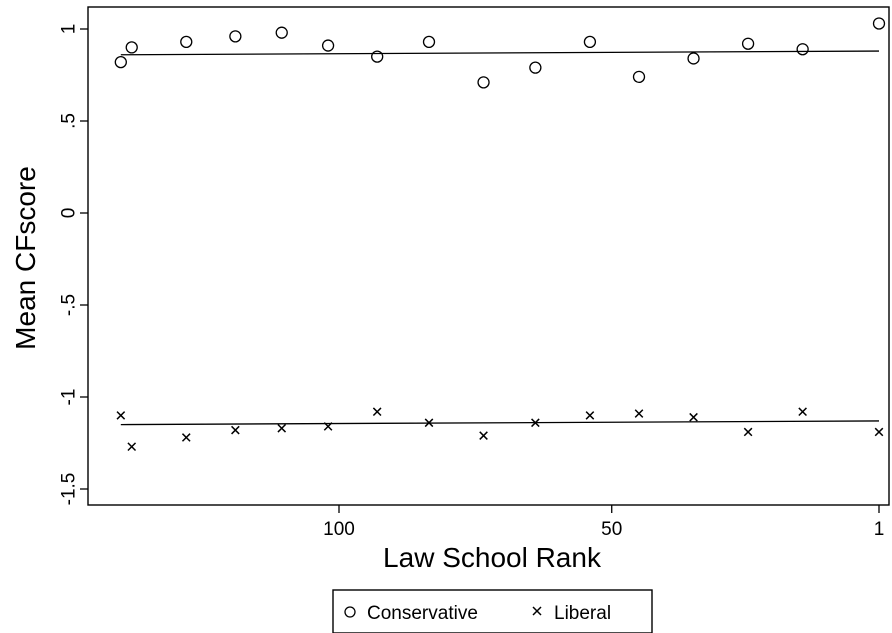 The width and height of the screenshot is (892, 633). What do you see at coordinates (69, 121) in the screenshot?
I see `y-tick-label: .5` at bounding box center [69, 121].